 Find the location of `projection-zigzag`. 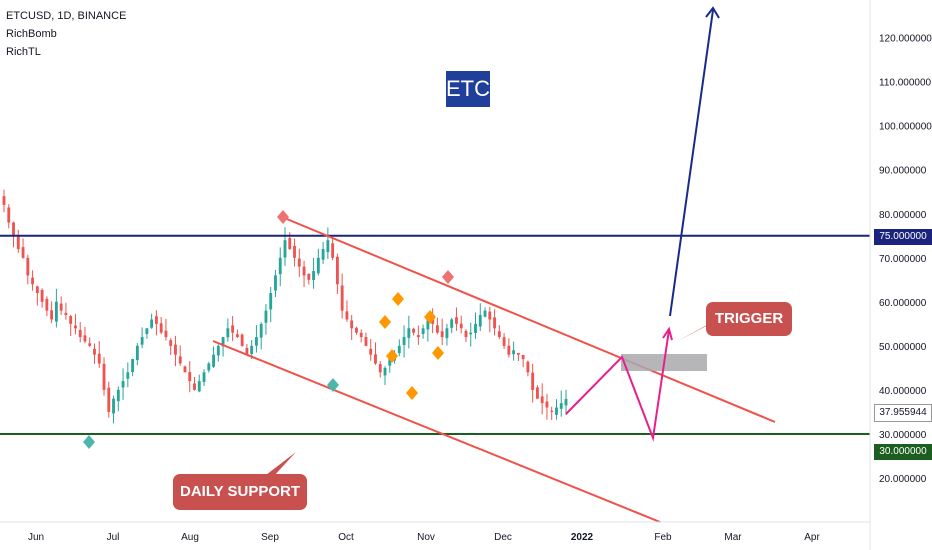

projection-zigzag is located at coordinates (617, 385).